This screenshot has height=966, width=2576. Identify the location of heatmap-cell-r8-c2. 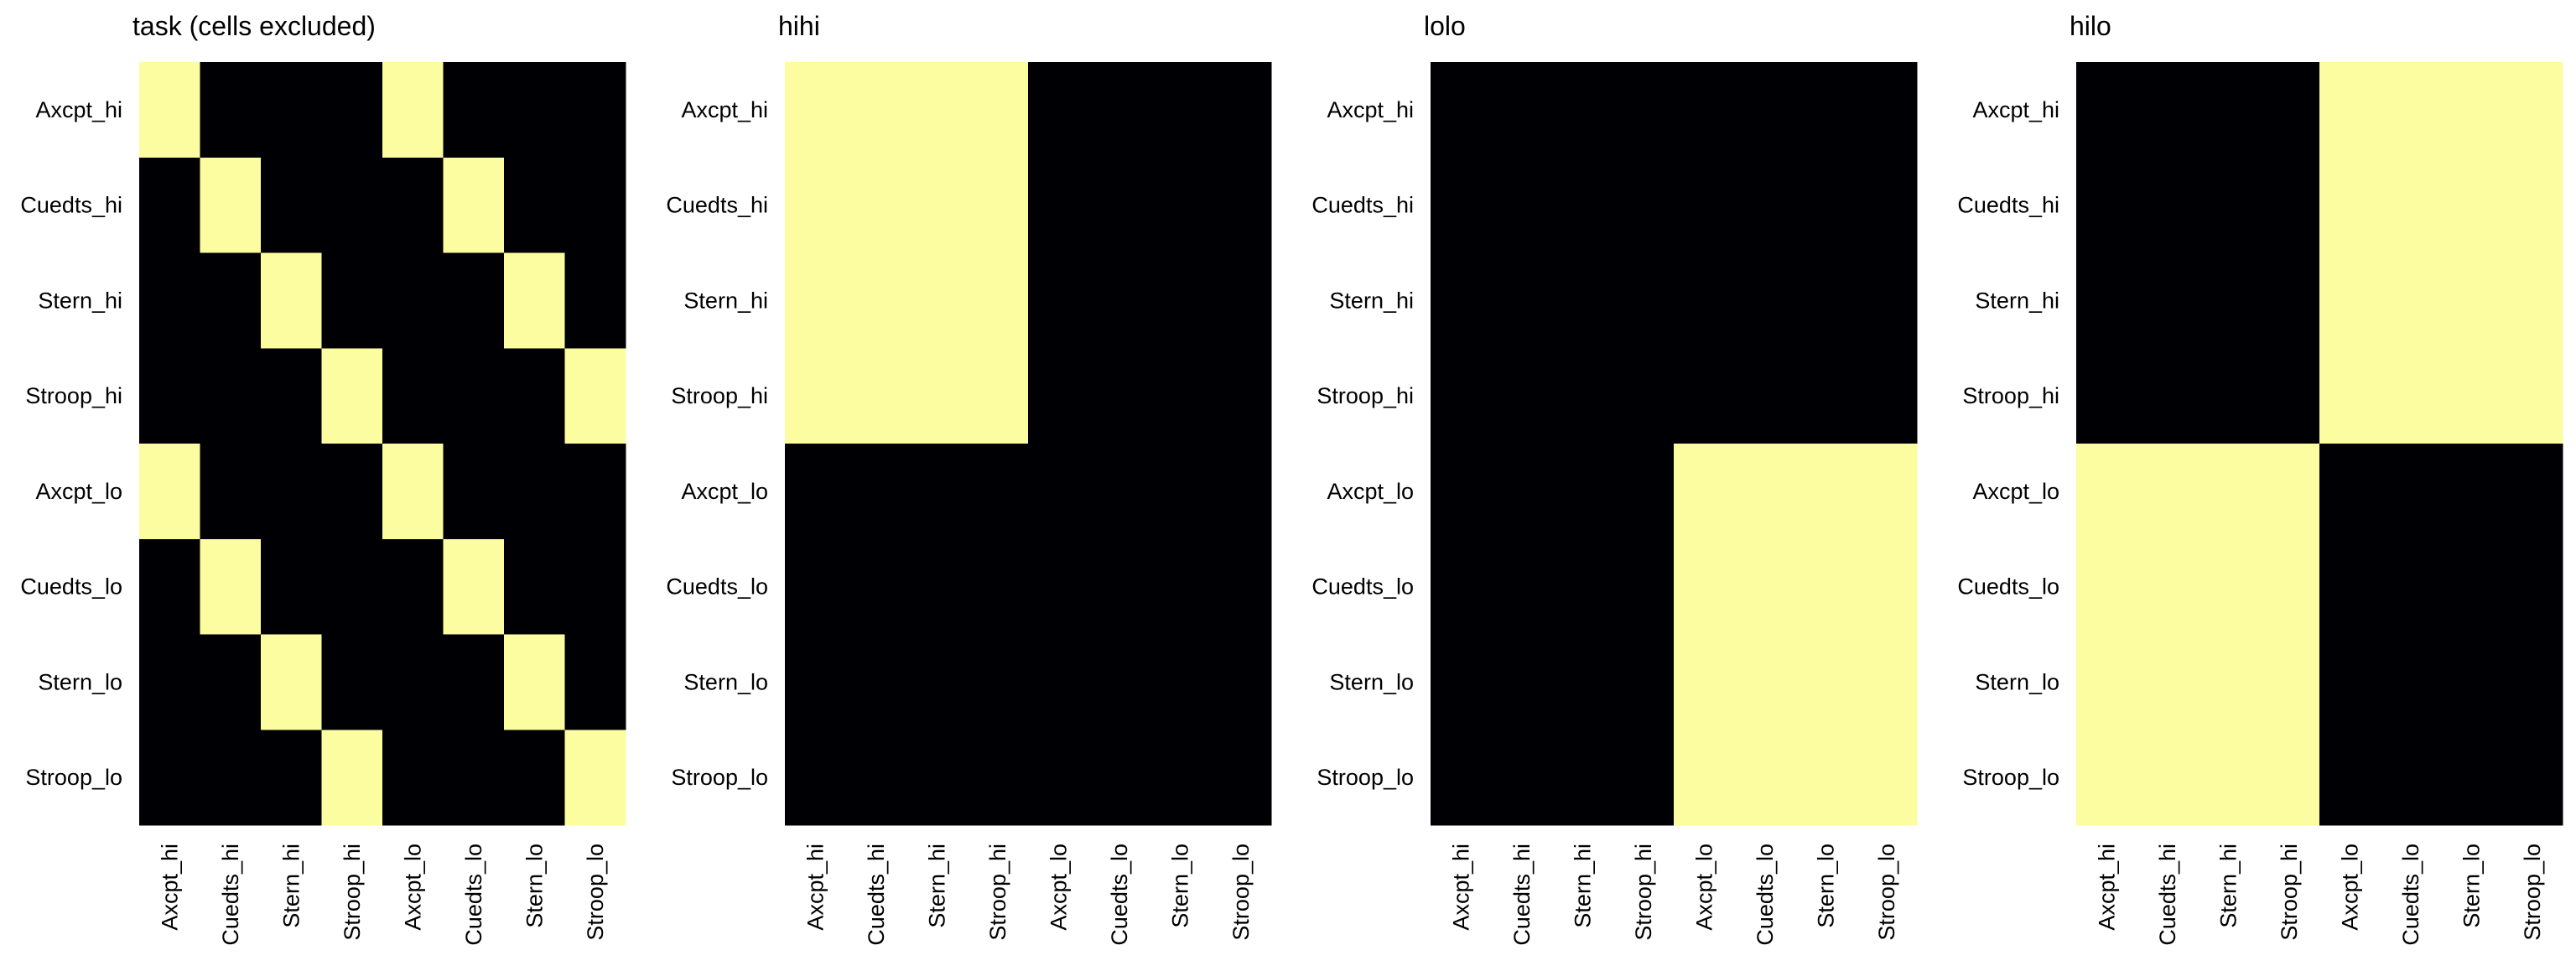
(1522, 778).